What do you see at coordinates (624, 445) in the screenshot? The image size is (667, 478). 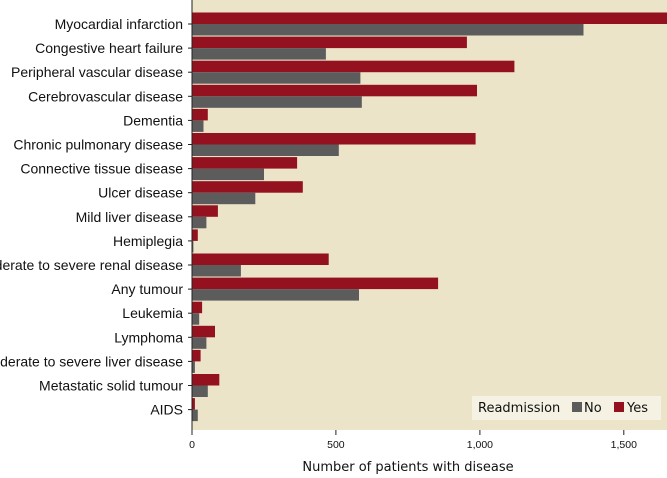 I see `x-tick-label-1500: 1,500` at bounding box center [624, 445].